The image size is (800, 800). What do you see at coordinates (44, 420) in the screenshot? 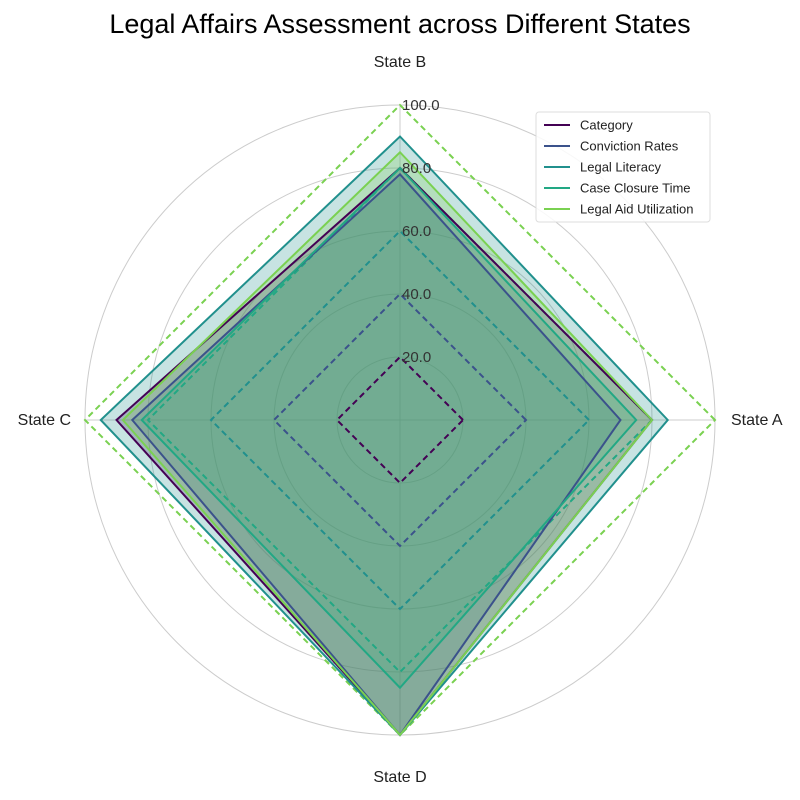
I see `axis-label-2: State C` at bounding box center [44, 420].